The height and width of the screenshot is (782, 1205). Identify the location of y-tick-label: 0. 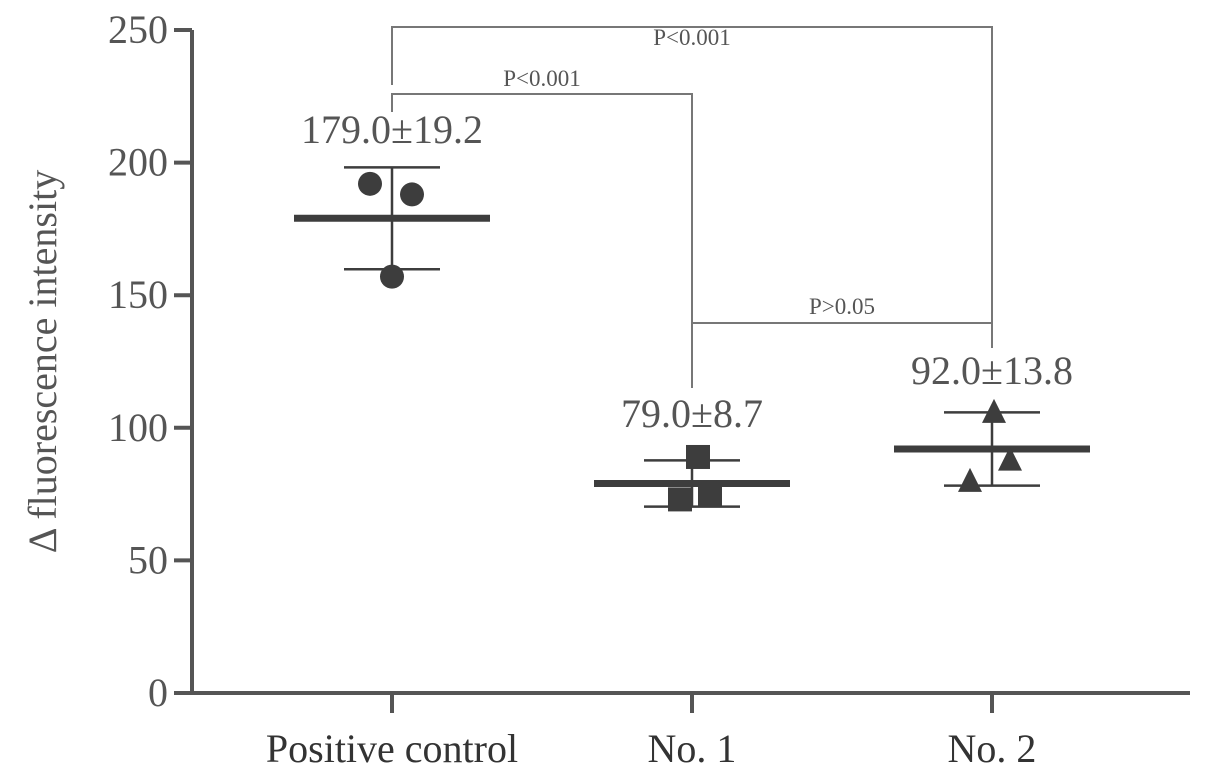
(158, 692).